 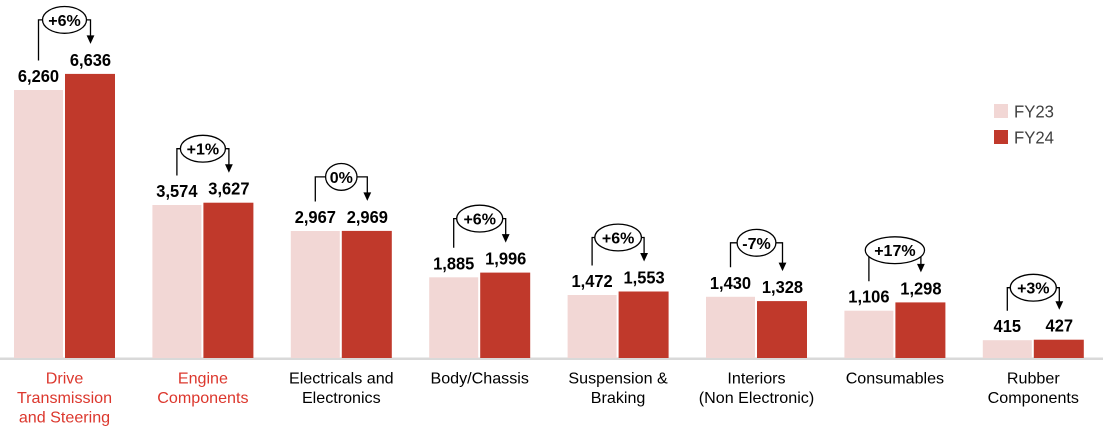 What do you see at coordinates (730, 283) in the screenshot?
I see `svg-text: 1,430` at bounding box center [730, 283].